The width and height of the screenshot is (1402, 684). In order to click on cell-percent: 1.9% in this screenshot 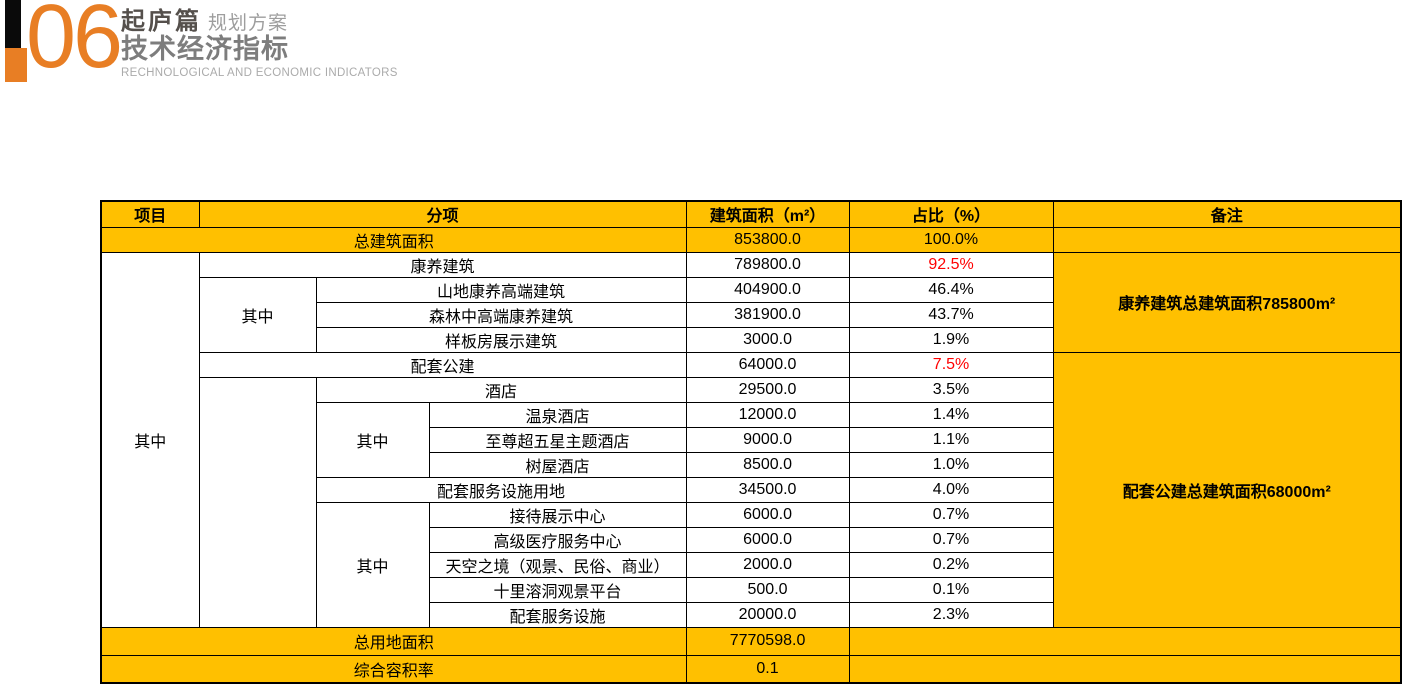, I will do `click(951, 339)`.